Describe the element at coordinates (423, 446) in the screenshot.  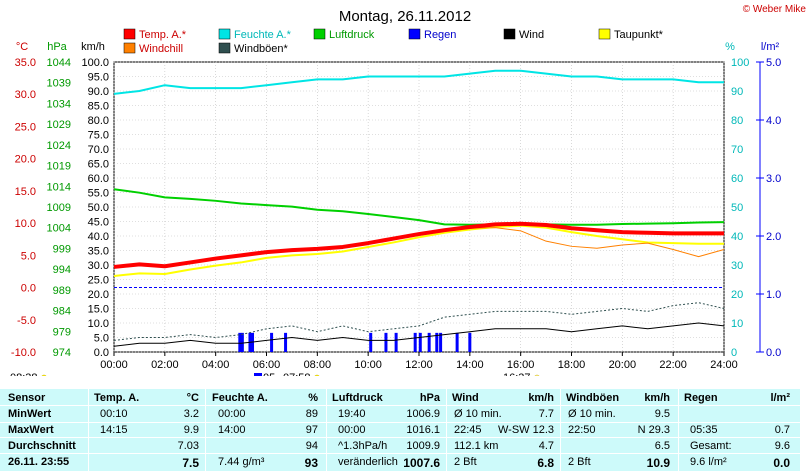
I see `pressure-value: 1009.9` at that location.